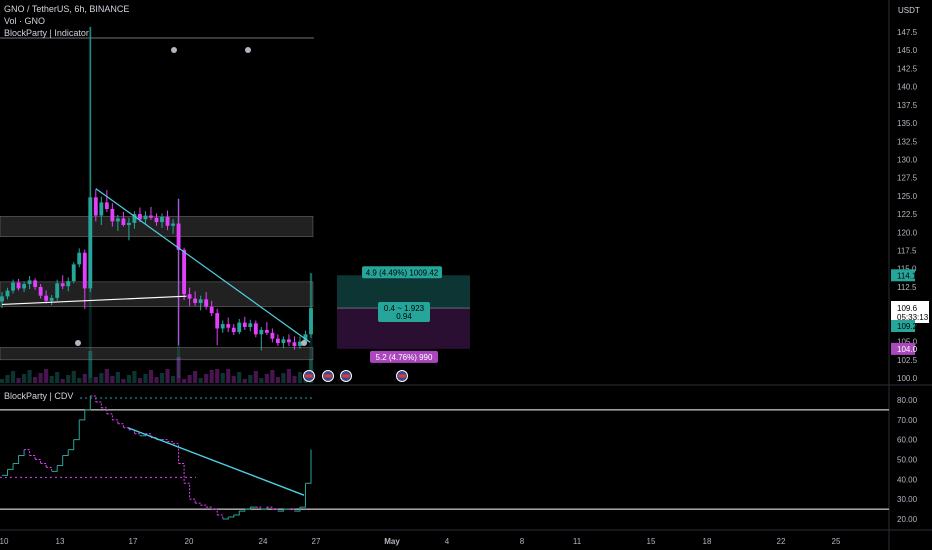 This screenshot has height=550, width=932. Describe the element at coordinates (907, 519) in the screenshot. I see `cdv-tick-label: 20.00` at that location.